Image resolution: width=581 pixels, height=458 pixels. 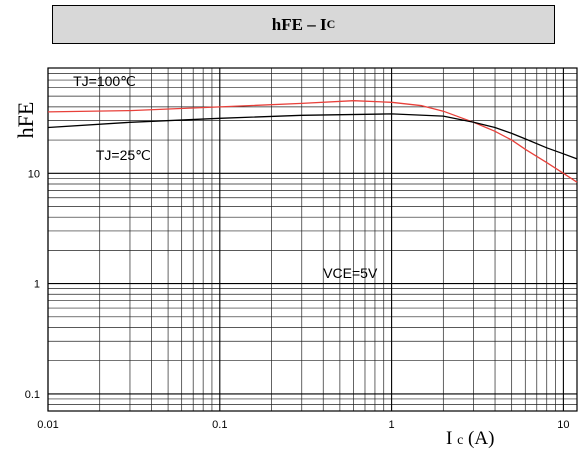 I want to click on annotation-label: TJ=100℃, so click(x=104, y=81).